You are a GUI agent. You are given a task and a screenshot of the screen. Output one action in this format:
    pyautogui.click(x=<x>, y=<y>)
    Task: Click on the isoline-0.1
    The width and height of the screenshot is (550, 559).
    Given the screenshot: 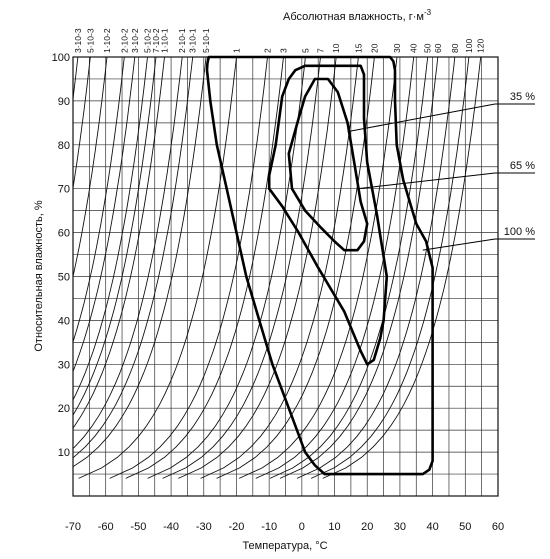 What is the action you would take?
    pyautogui.click(x=119, y=243)
    